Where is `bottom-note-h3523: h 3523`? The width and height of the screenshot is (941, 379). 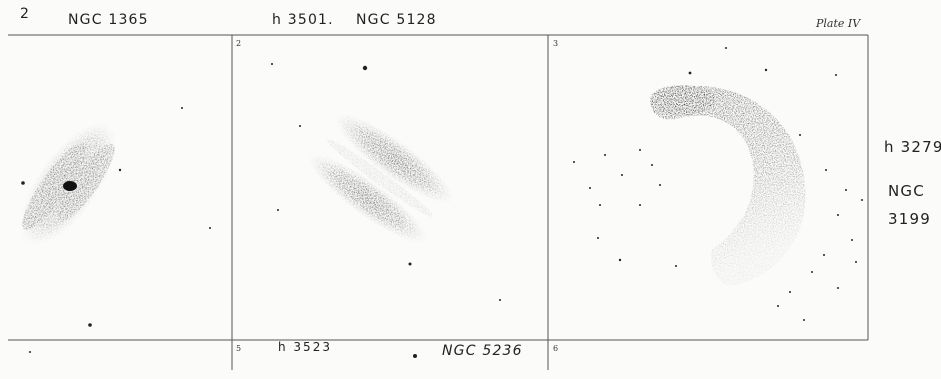
bottom-note-h3523: h 3523 is located at coordinates (305, 347).